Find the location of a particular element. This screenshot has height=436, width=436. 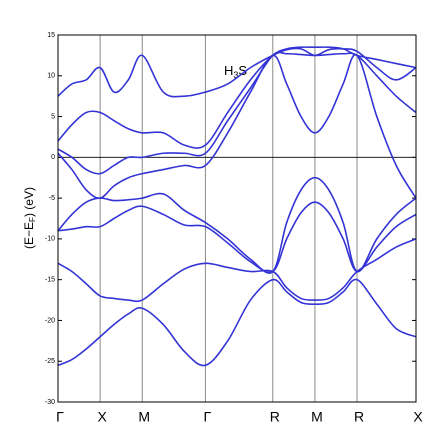

y-tick-label: -20 is located at coordinates (50, 320).